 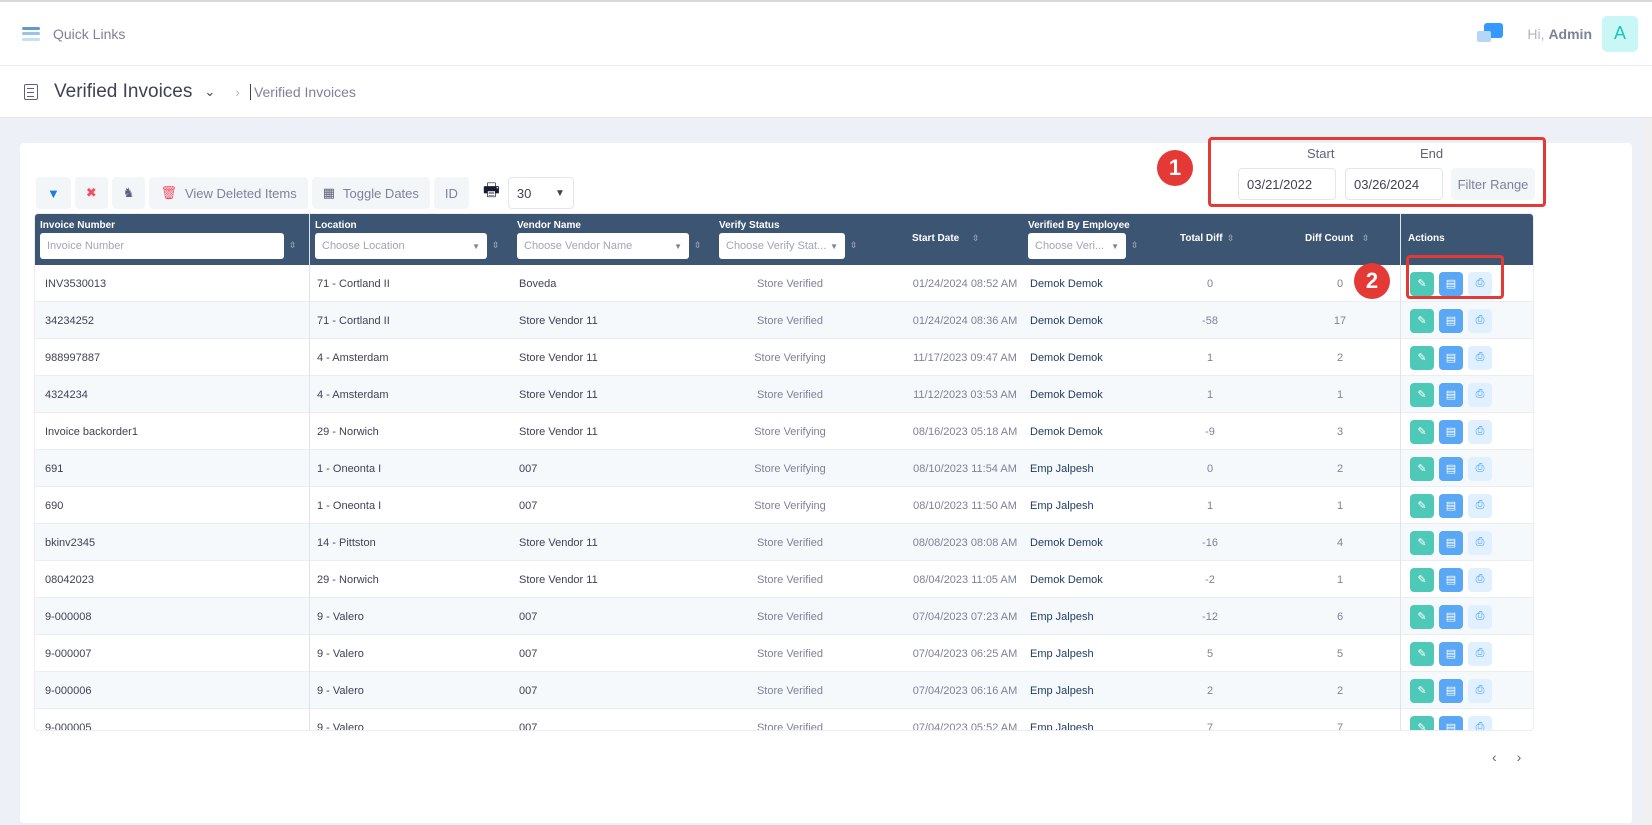 I want to click on col-total-diff: Total Diff ⇳, so click(x=1207, y=238).